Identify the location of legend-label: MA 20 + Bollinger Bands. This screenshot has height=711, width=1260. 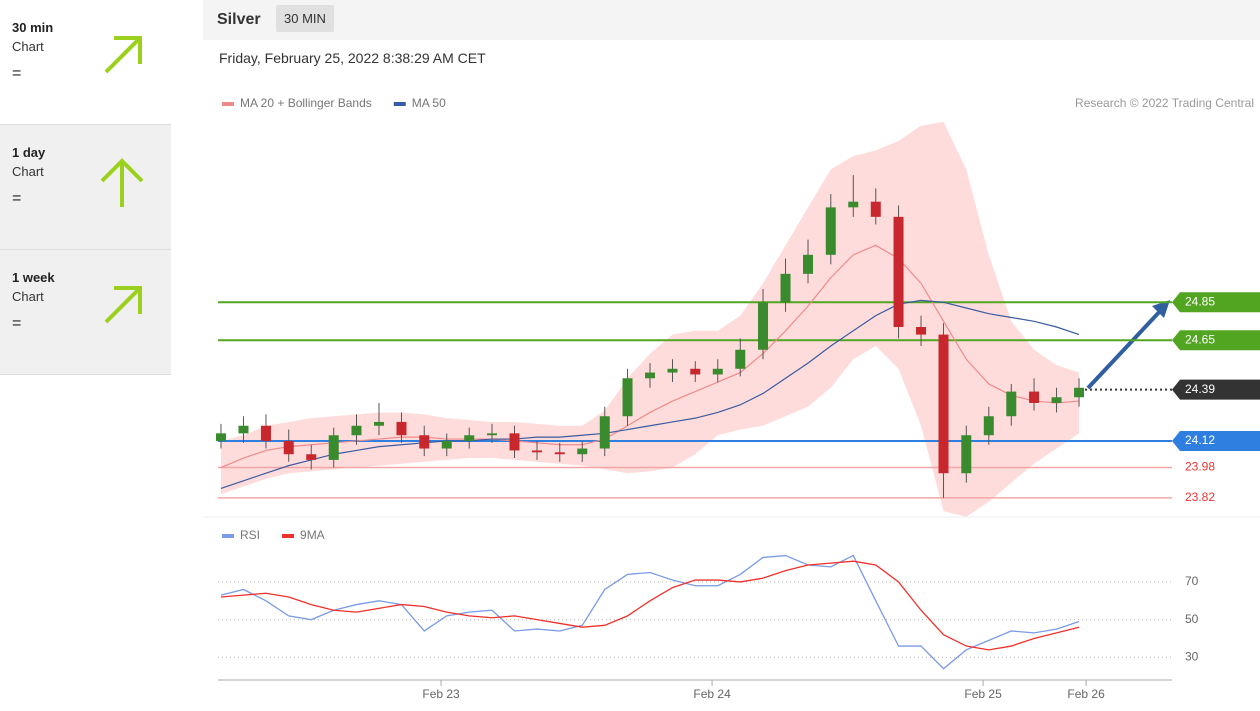
(306, 103).